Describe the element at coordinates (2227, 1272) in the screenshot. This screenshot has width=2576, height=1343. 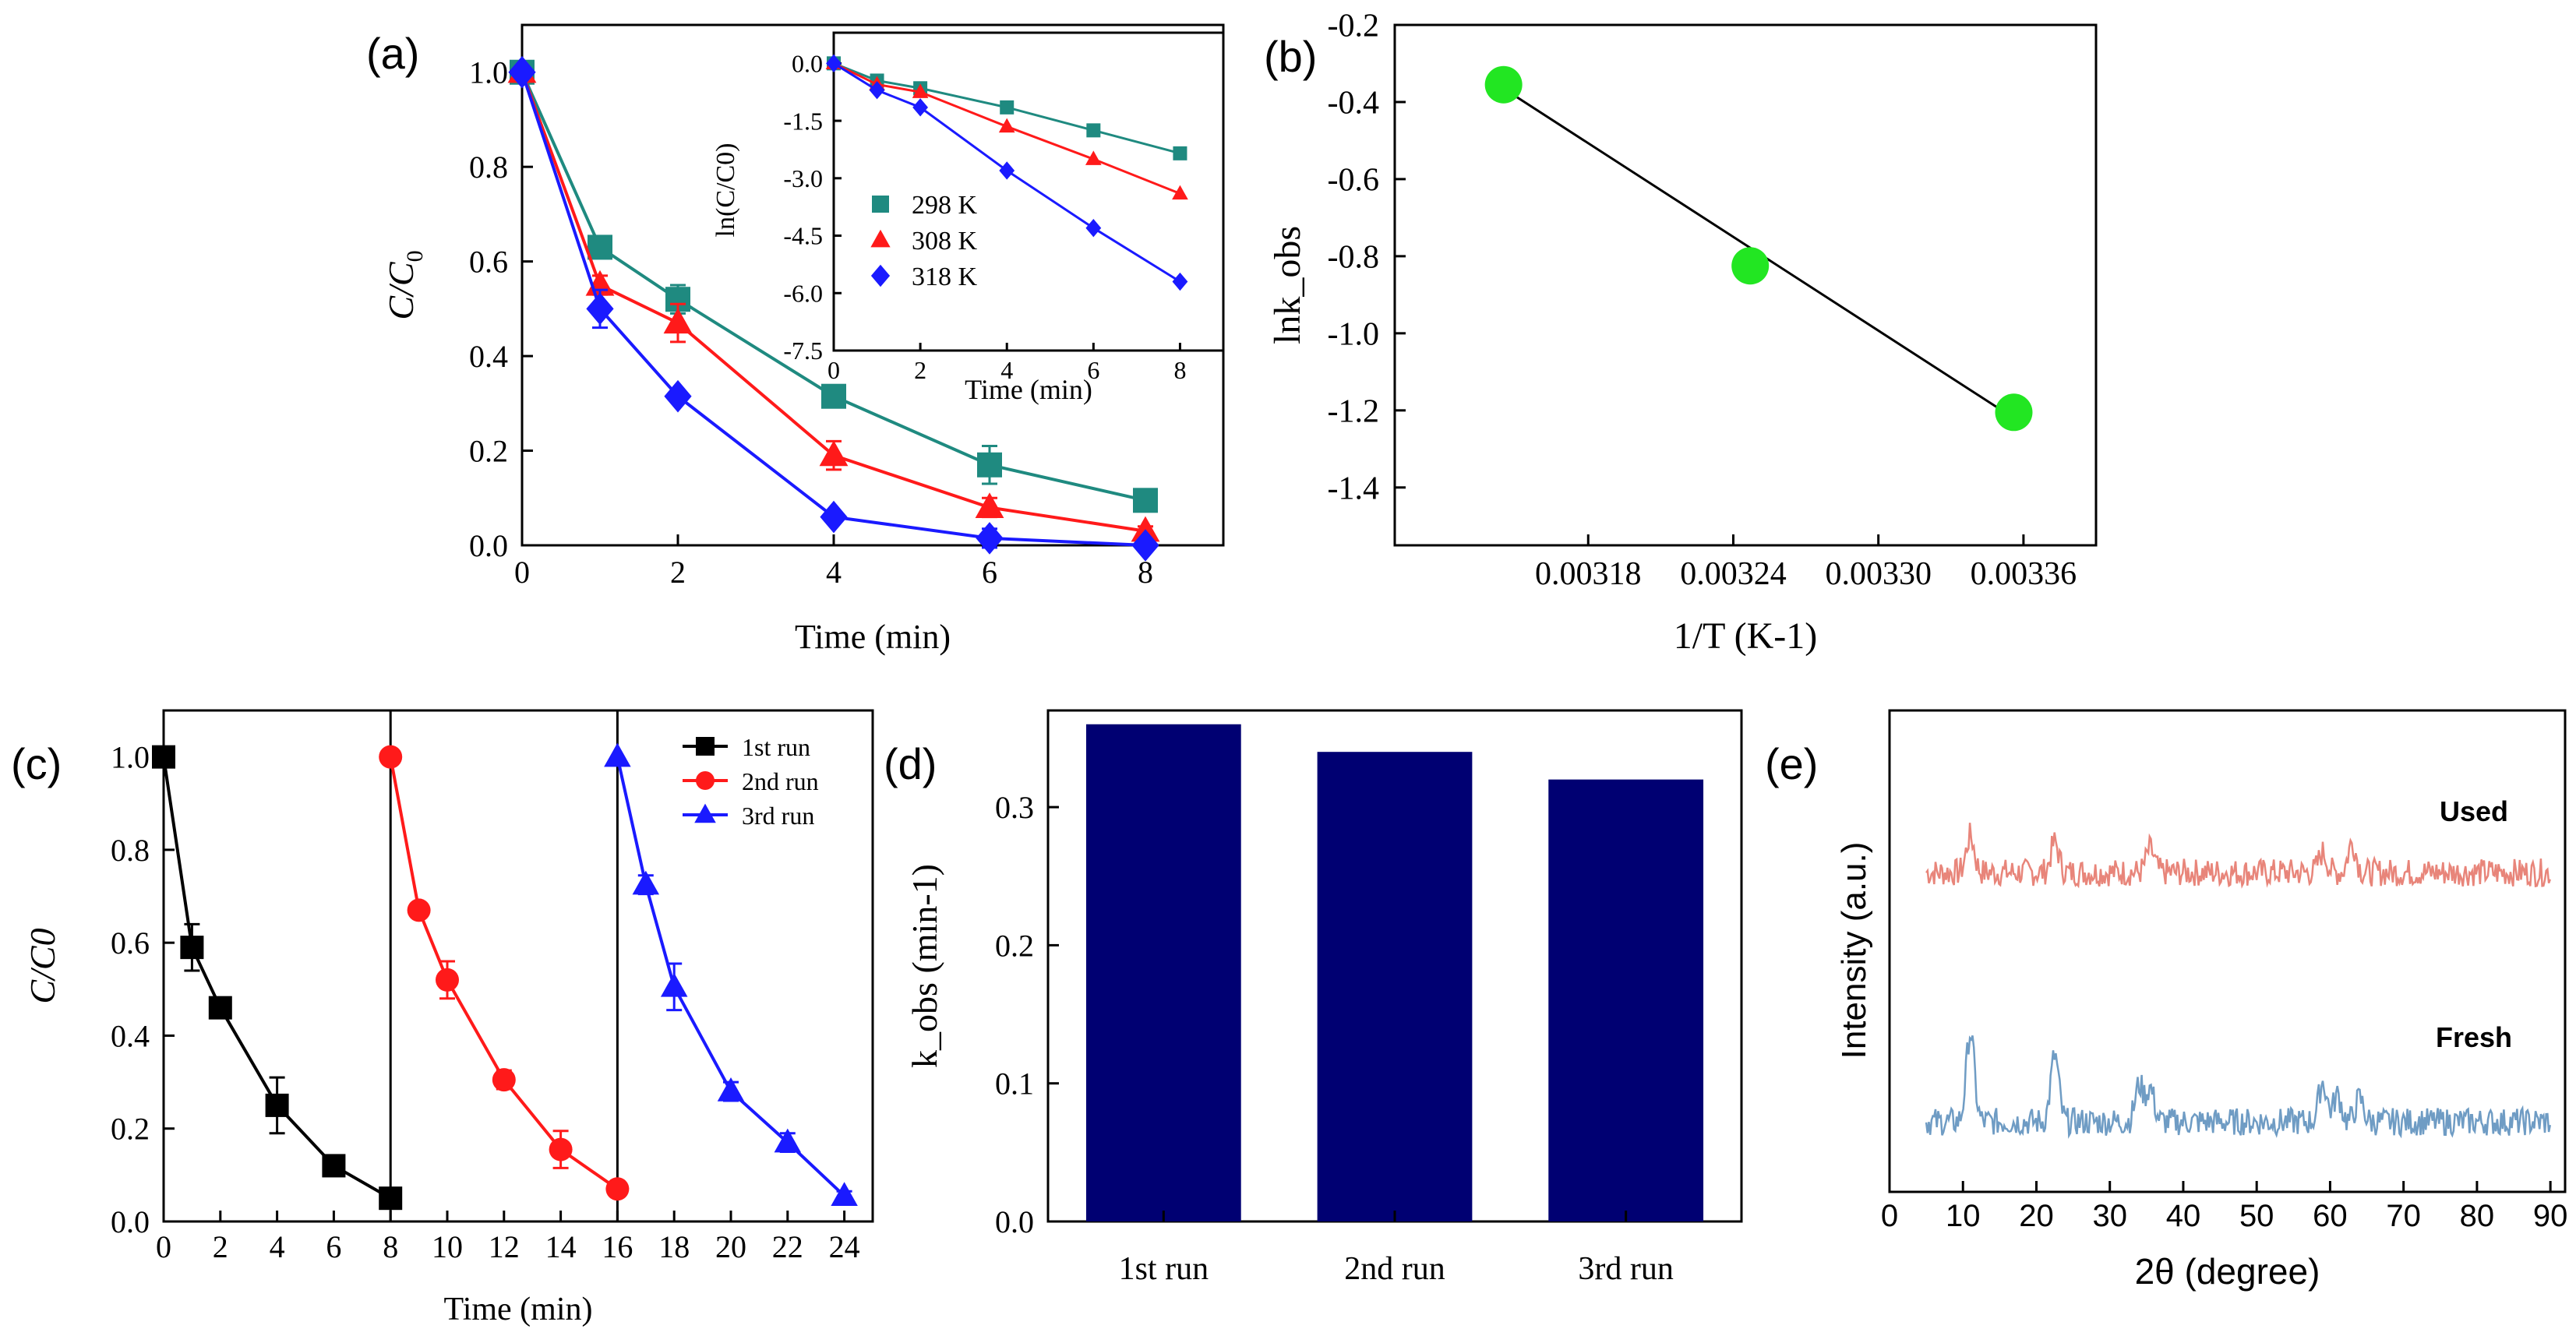
I see `panel-e-x-axis-label: 2θ (degree)` at that location.